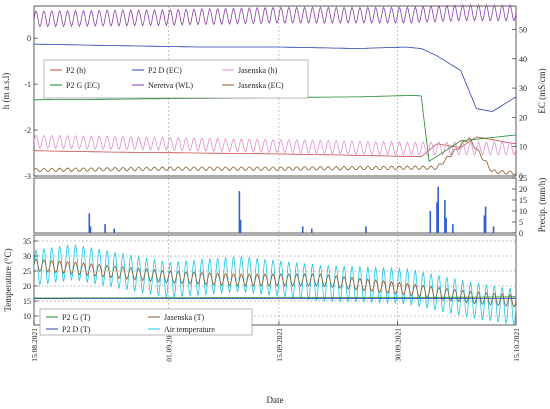  I want to click on legend-entry-p2-h: P2 (h), so click(68, 70).